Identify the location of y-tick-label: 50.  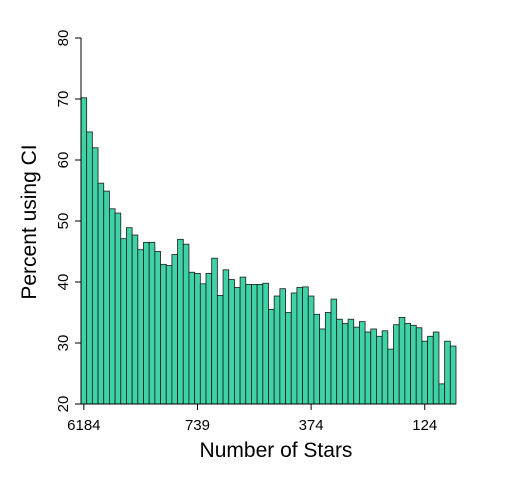
(63, 221).